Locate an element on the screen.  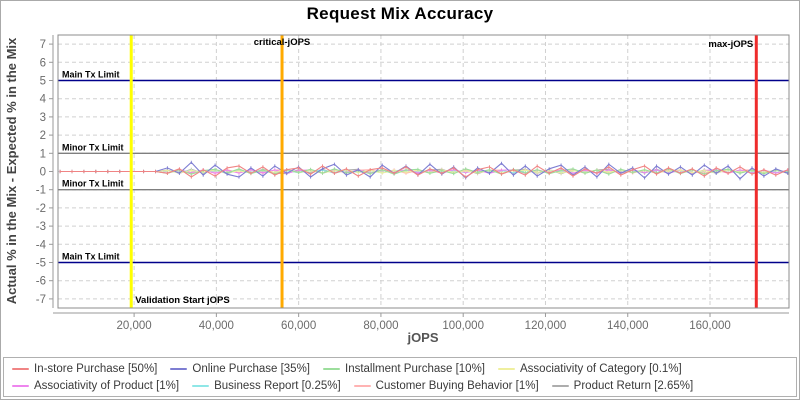
series-label: Installment Purchase [10%] is located at coordinates (415, 368).